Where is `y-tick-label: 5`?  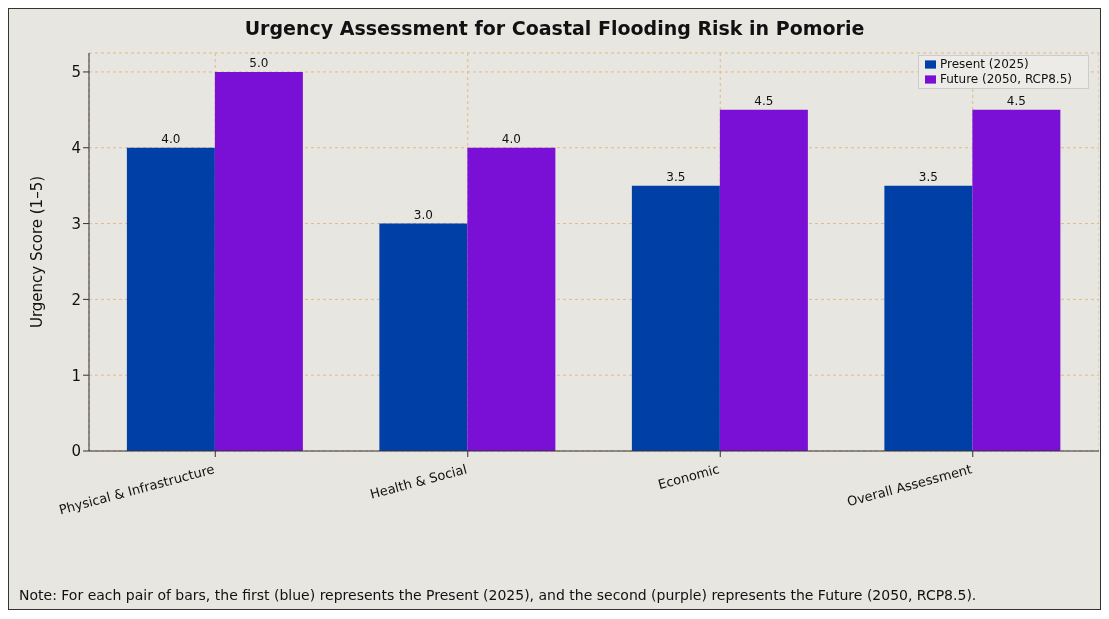 y-tick-label: 5 is located at coordinates (76, 72).